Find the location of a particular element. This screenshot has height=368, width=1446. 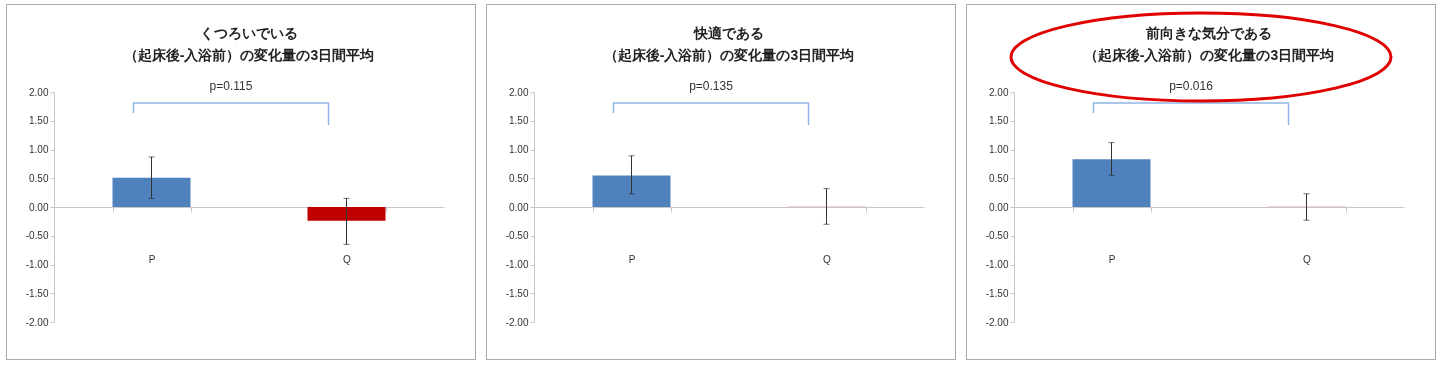

chart-title: くつろいでいる is located at coordinates (249, 33).